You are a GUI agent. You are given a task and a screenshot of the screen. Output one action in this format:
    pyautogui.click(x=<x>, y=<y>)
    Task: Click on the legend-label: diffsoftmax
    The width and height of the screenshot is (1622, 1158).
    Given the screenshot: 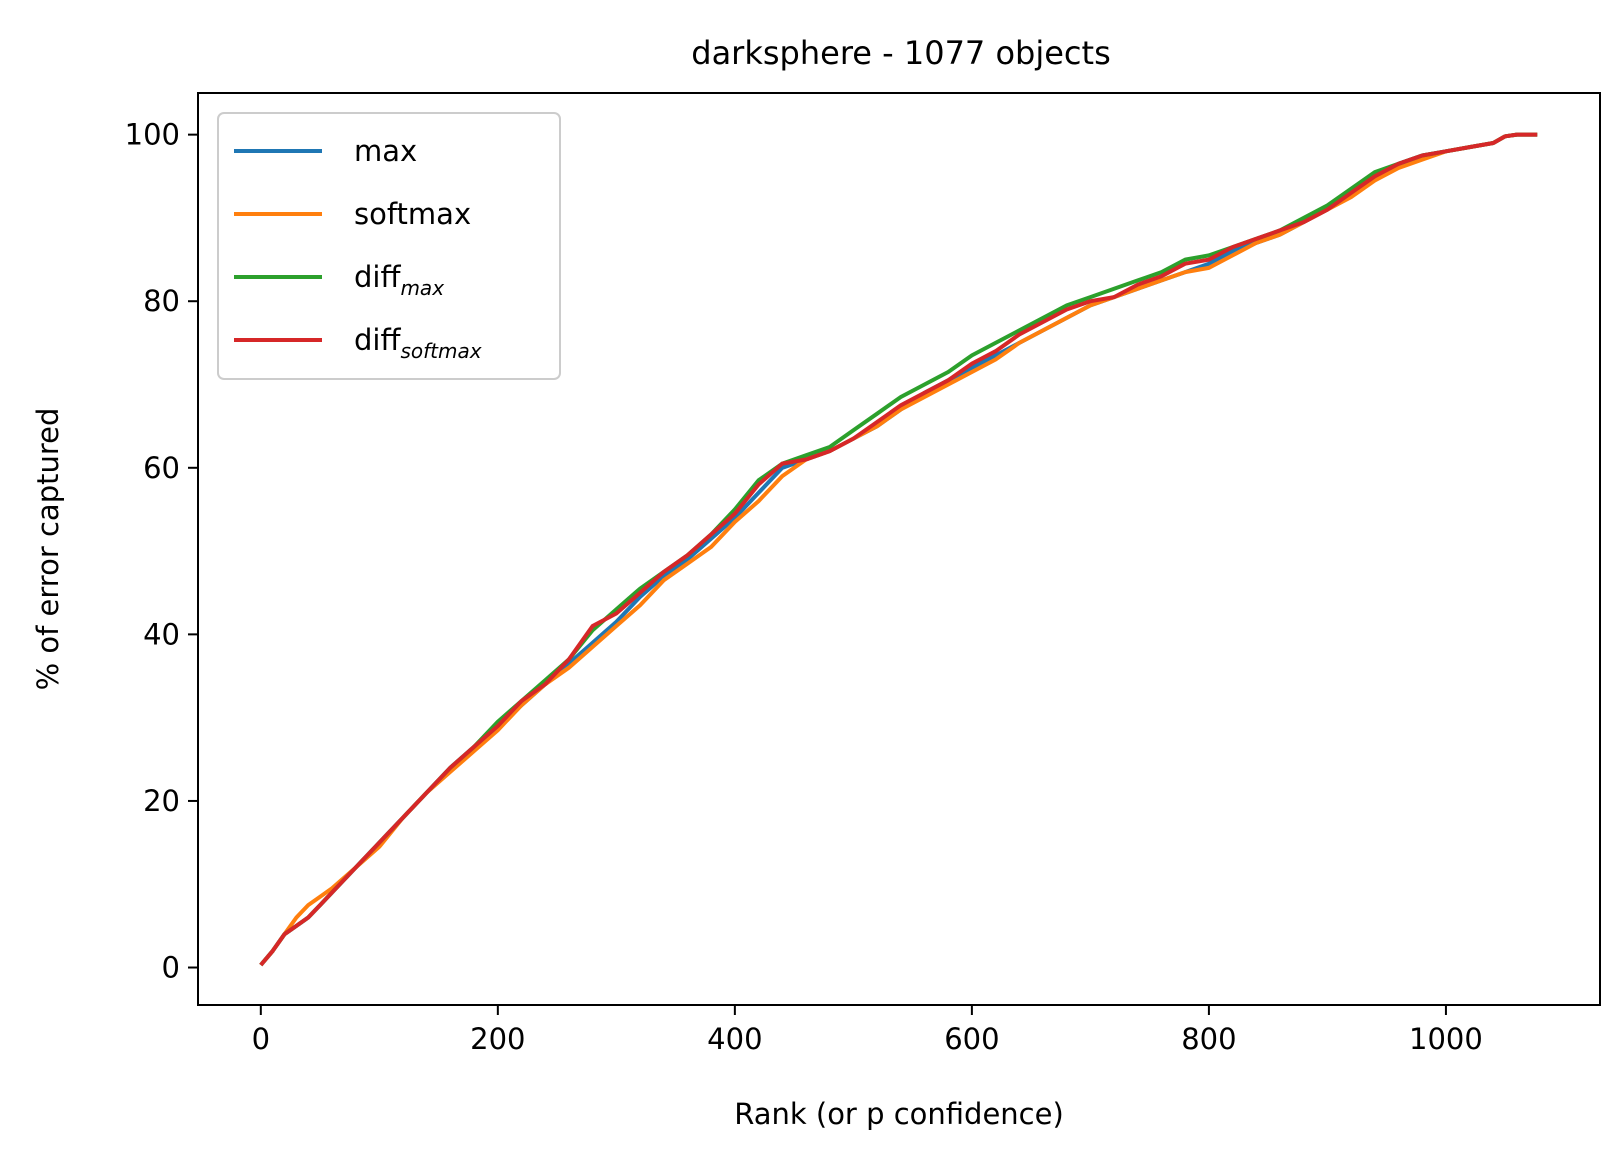 What is the action you would take?
    pyautogui.click(x=418, y=343)
    